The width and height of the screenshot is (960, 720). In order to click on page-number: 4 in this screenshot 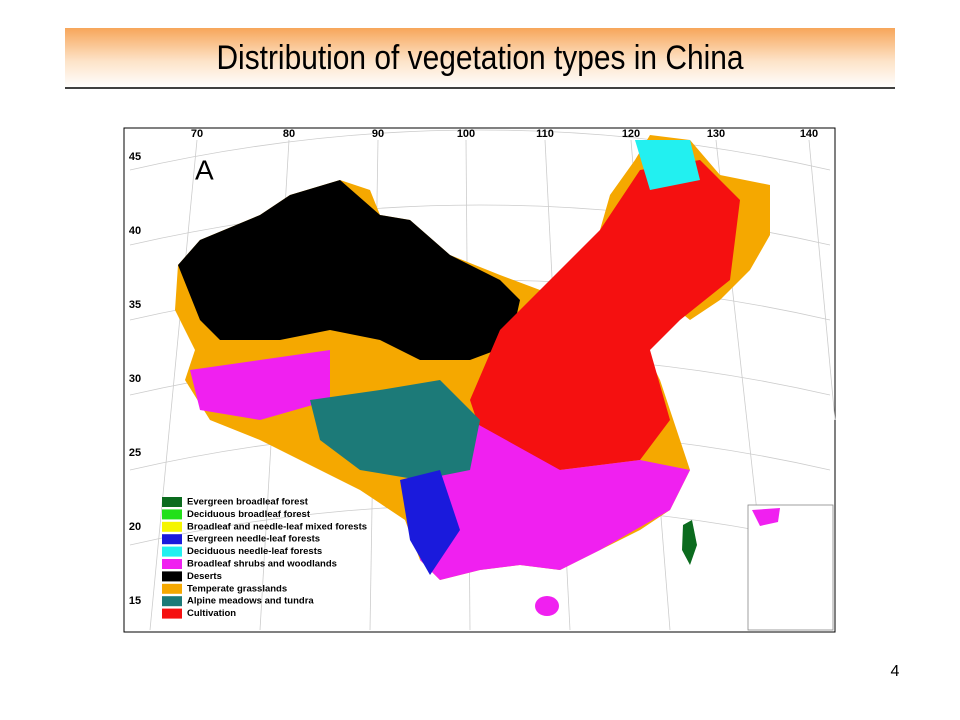, I will do `click(895, 671)`.